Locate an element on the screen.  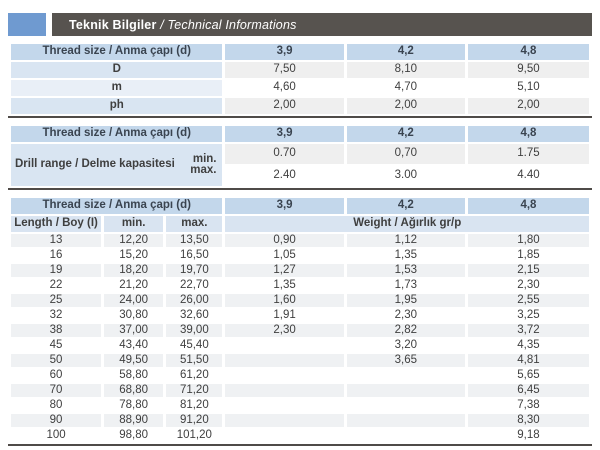
min-cell: 15,20 is located at coordinates (134, 255).